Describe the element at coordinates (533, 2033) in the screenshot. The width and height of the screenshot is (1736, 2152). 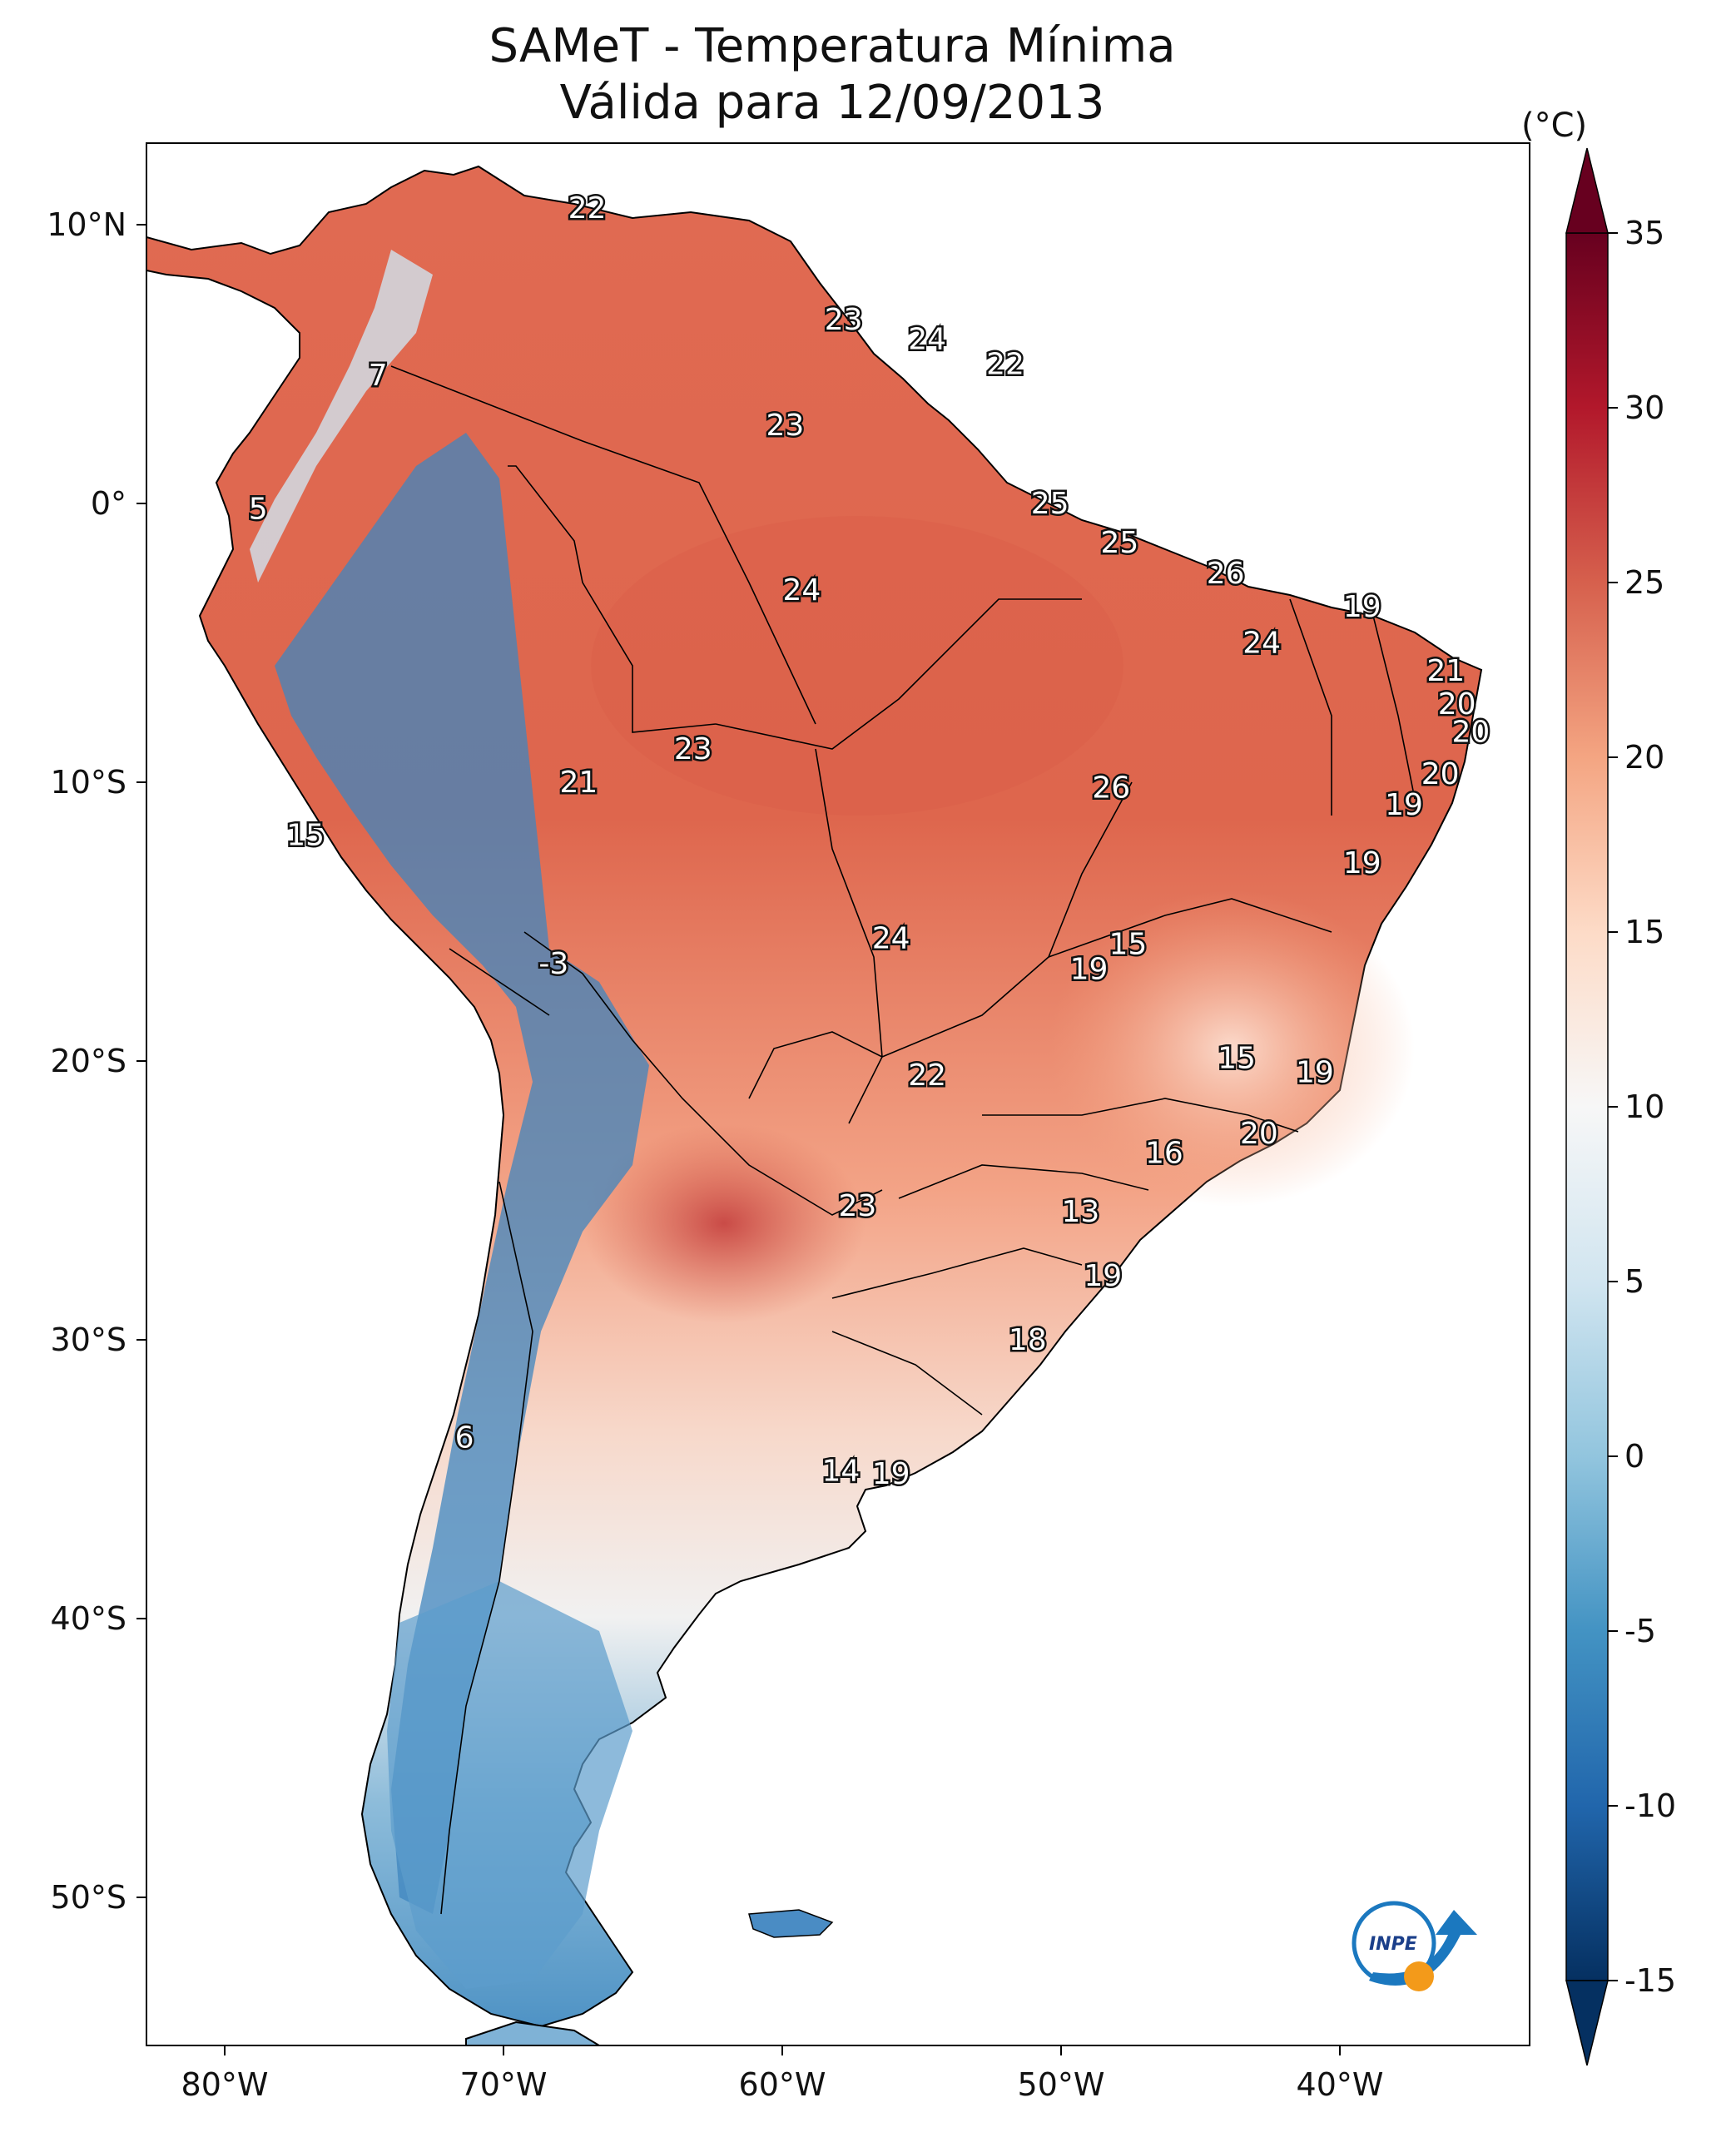
I see `tierra-del-fuego` at that location.